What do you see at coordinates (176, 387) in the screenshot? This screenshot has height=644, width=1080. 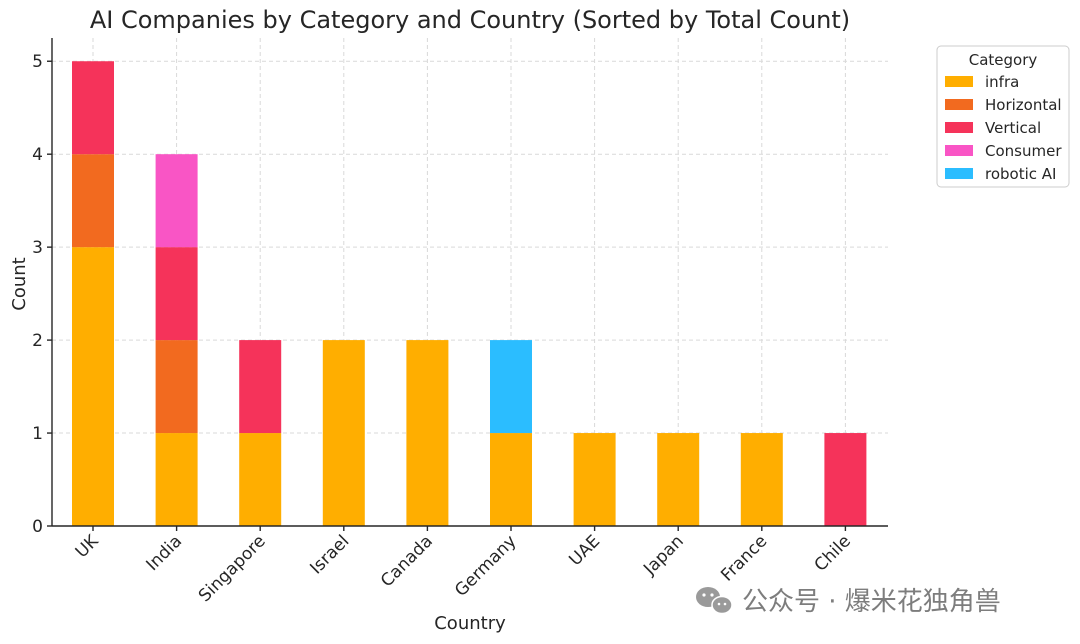 I see `bar-india-horizontal` at bounding box center [176, 387].